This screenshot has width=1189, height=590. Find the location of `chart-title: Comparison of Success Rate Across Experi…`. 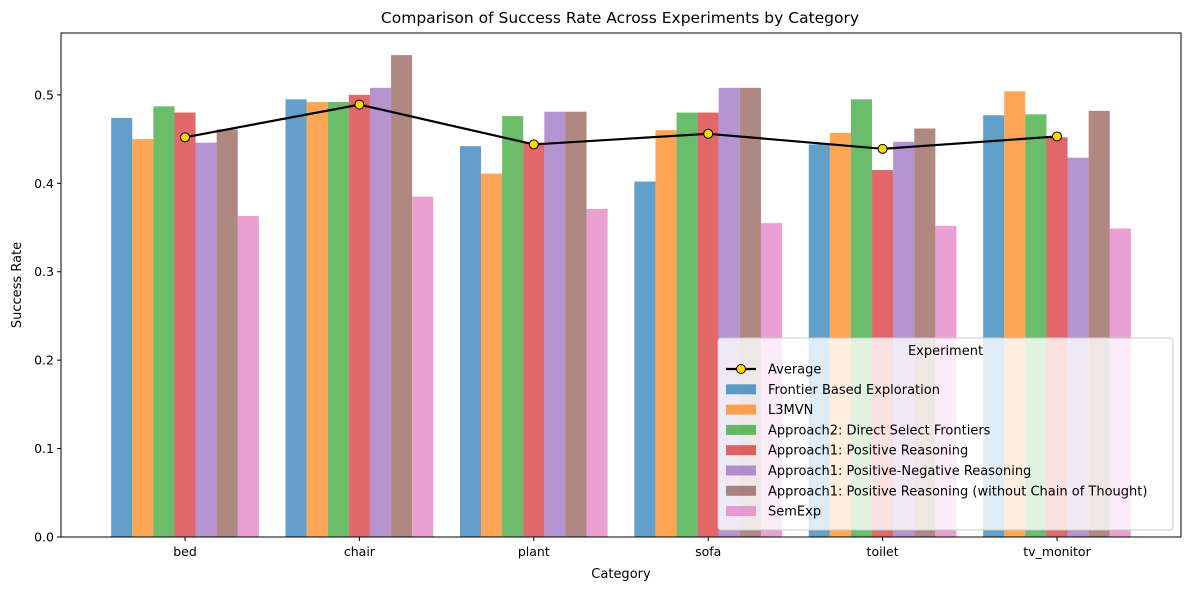

chart-title: Comparison of Success Rate Across Experi… is located at coordinates (620, 18).